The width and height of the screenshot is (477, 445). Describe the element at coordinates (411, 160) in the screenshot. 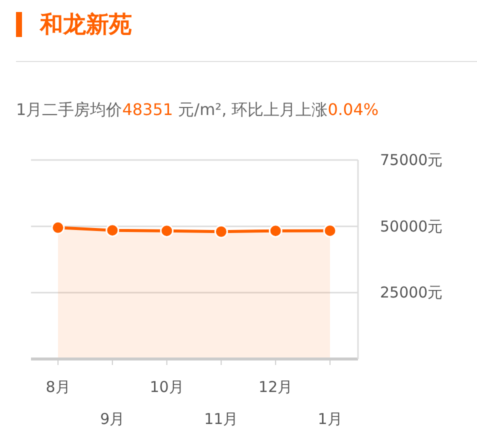

I see `y-tick-label: 75000元` at that location.